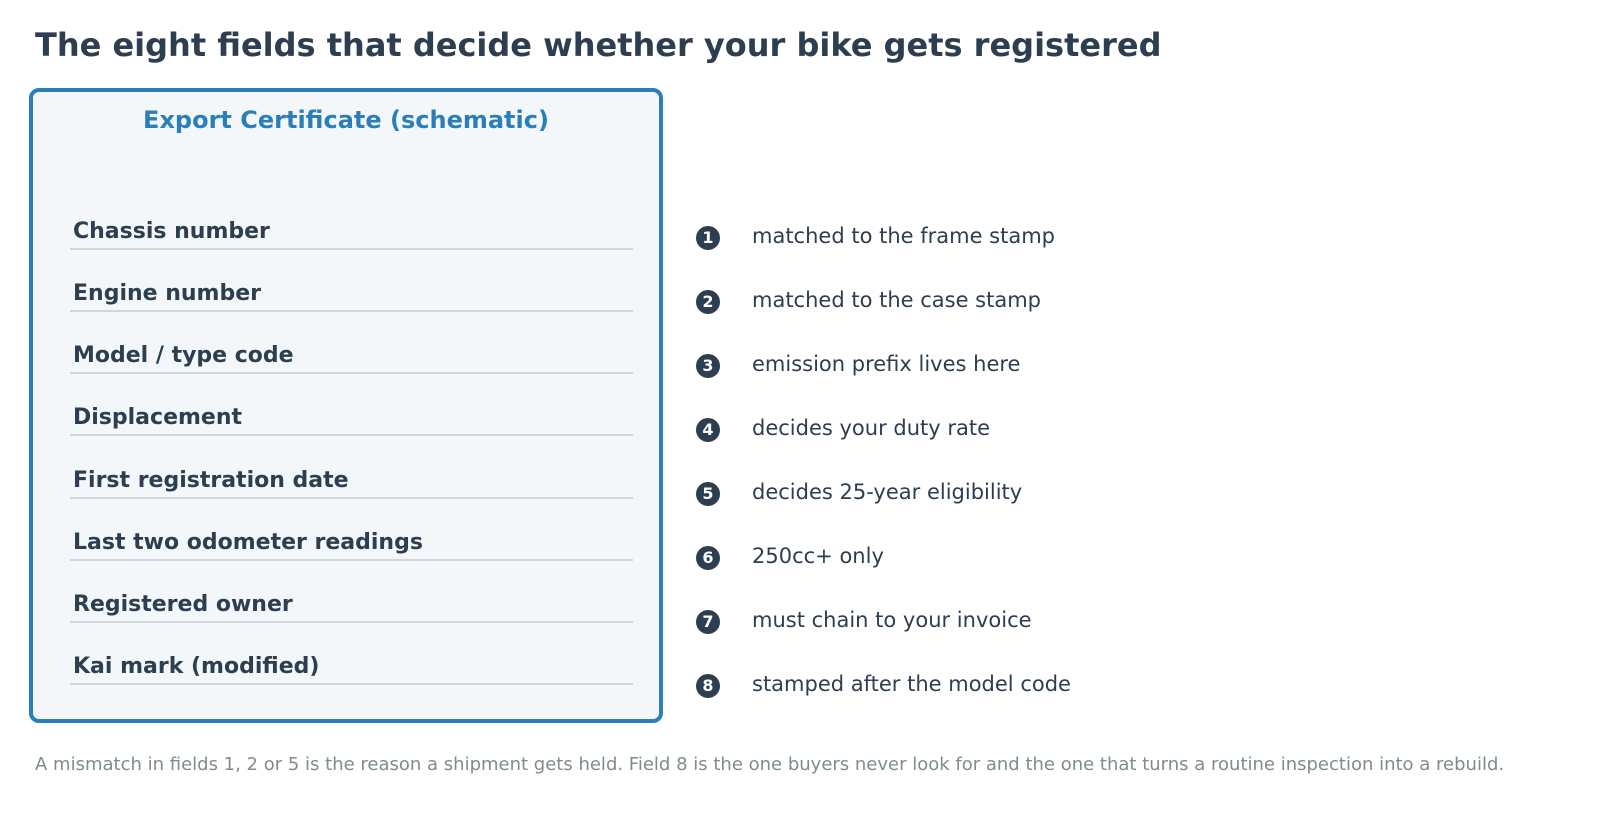  Describe the element at coordinates (248, 542) in the screenshot. I see `field-label: Last two odometer readings` at that location.